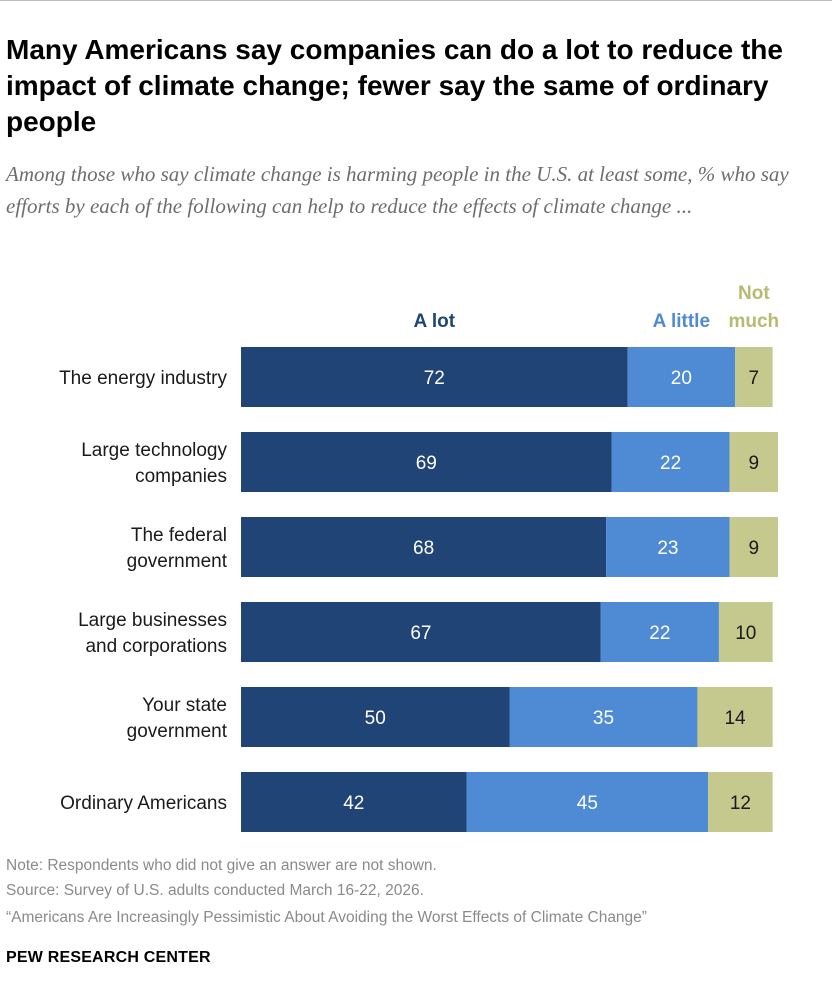 The height and width of the screenshot is (1008, 840). I want to click on bar-value-label: 69, so click(426, 463).